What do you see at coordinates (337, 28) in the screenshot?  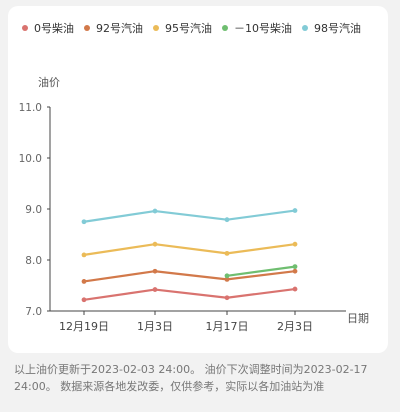 I see `legend-label: 98号汽油` at bounding box center [337, 28].